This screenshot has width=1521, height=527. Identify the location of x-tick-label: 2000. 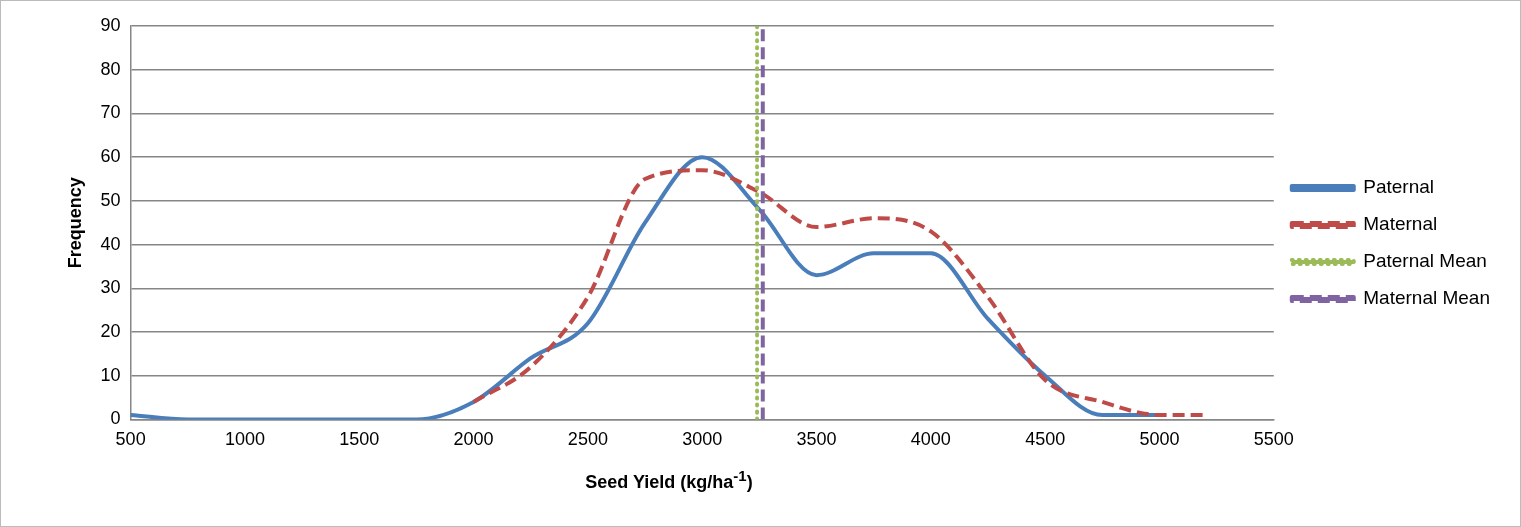
(473, 439).